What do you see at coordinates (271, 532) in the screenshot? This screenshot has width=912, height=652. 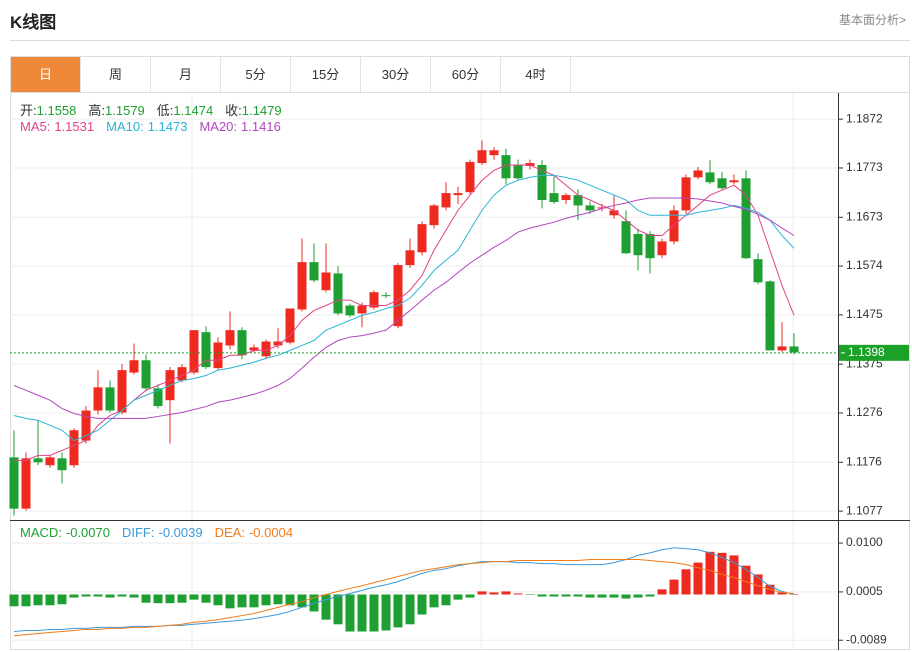 I see `legend-value: -0.0004` at bounding box center [271, 532].